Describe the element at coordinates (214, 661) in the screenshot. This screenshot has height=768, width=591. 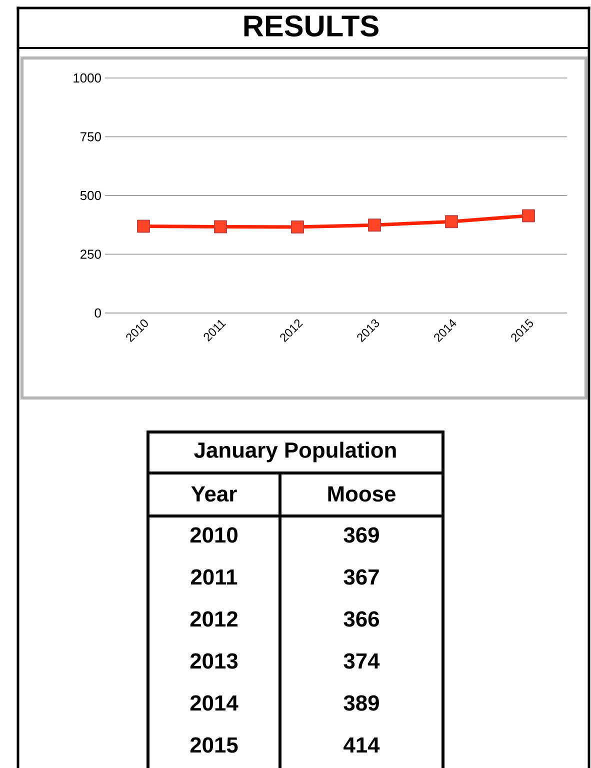
I see `category-label: 2013` at that location.